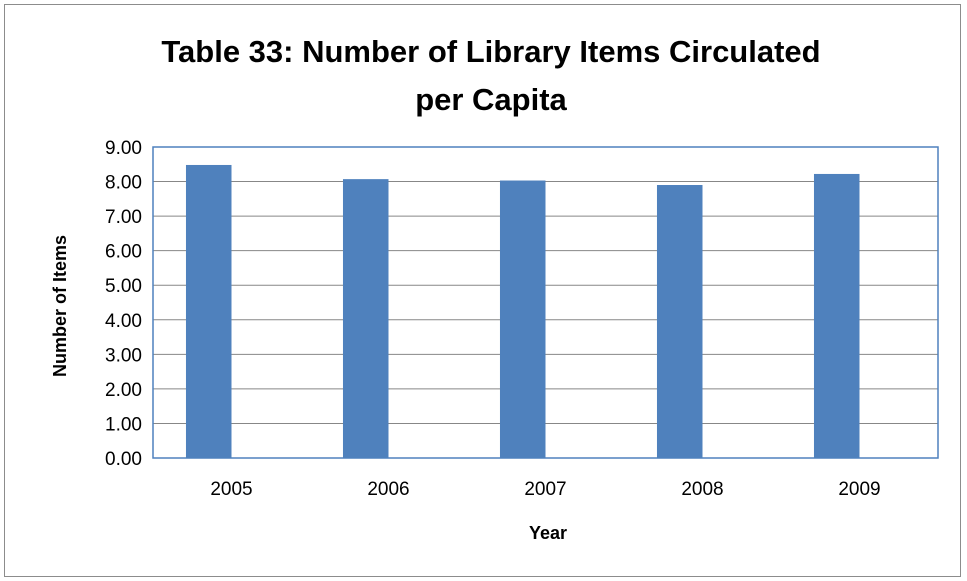  I want to click on x-tick-label: 2006, so click(388, 489).